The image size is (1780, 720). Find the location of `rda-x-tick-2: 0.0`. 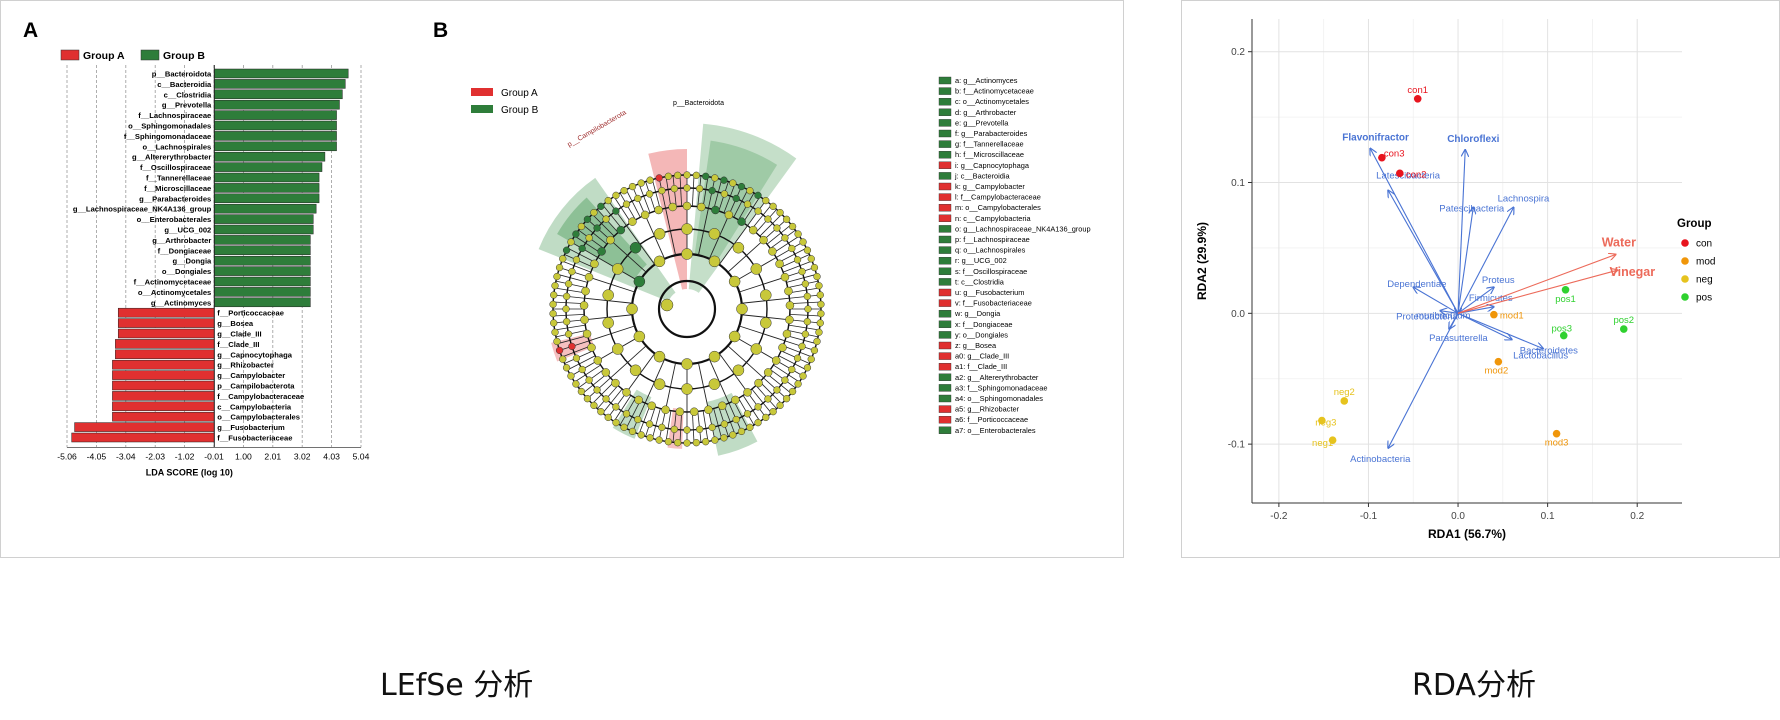

rda-x-tick-2: 0.0 is located at coordinates (1458, 516).